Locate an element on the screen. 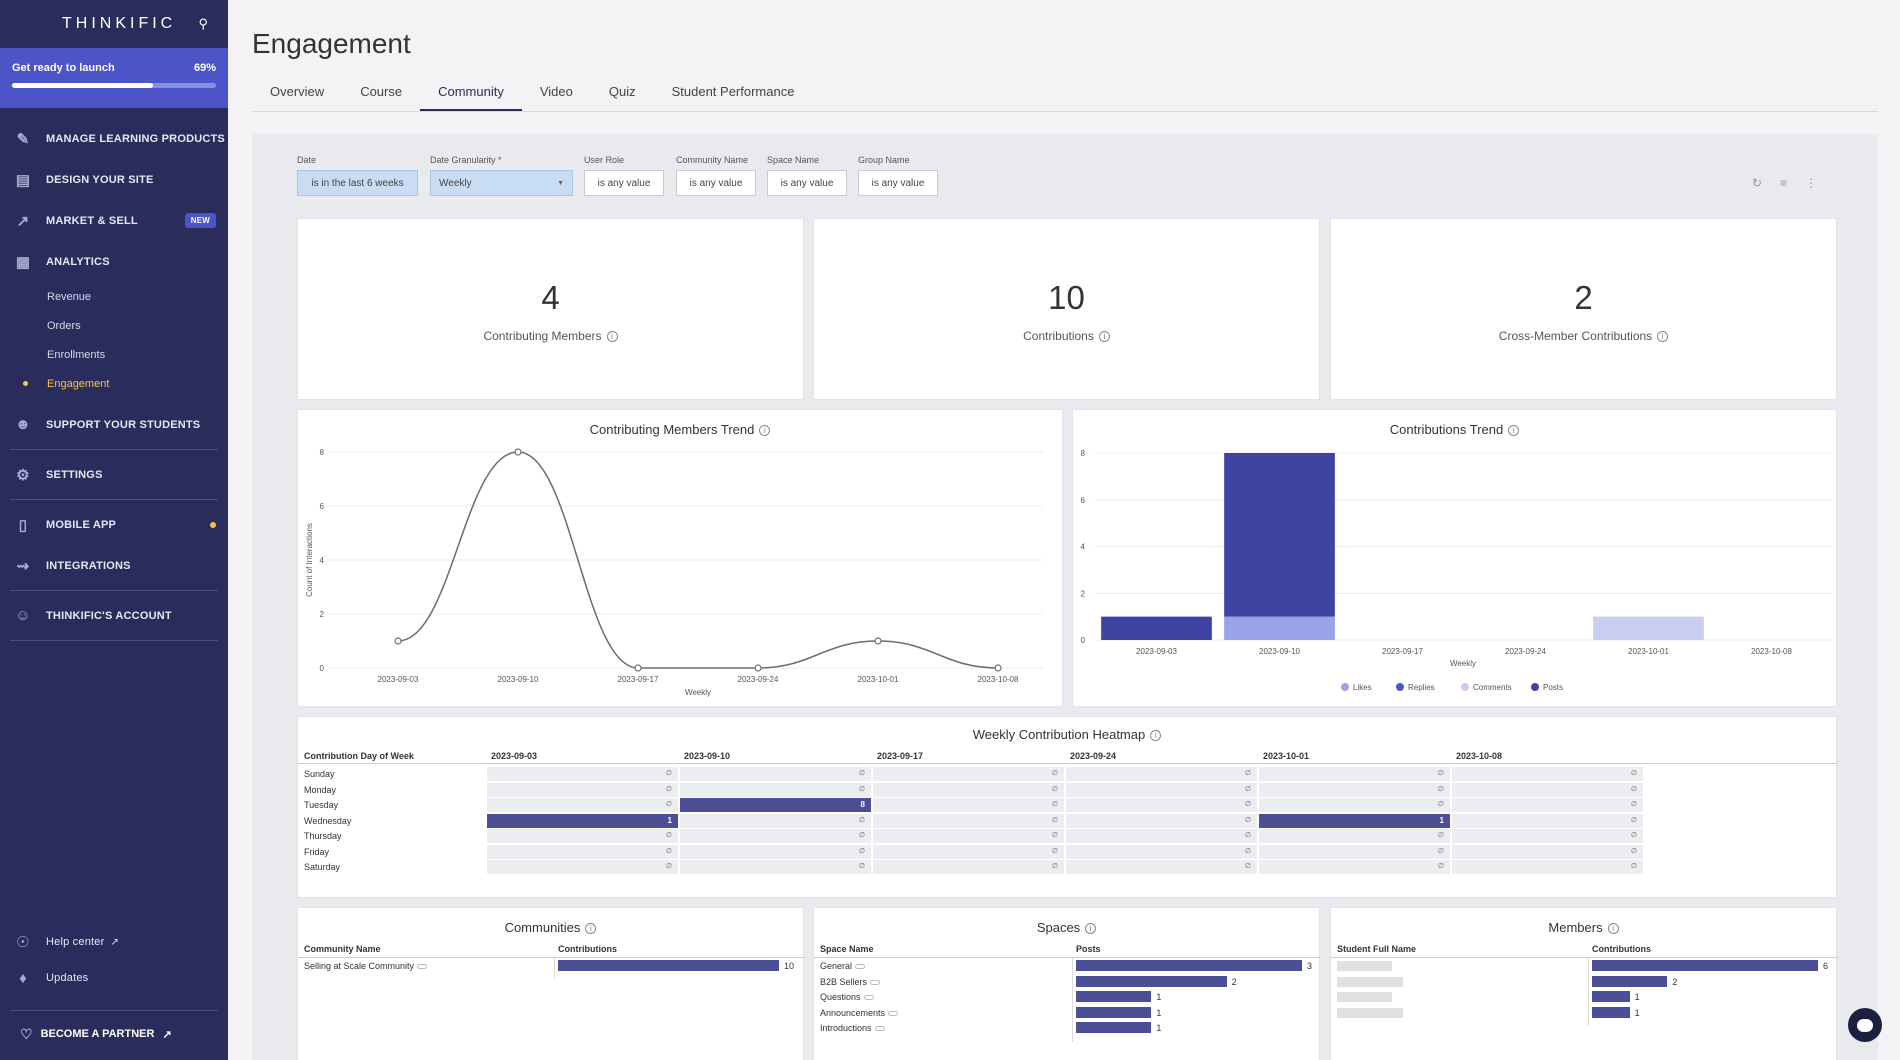 Image resolution: width=1900 pixels, height=1060 pixels. community-name-filter-field: is any value is located at coordinates (716, 183).